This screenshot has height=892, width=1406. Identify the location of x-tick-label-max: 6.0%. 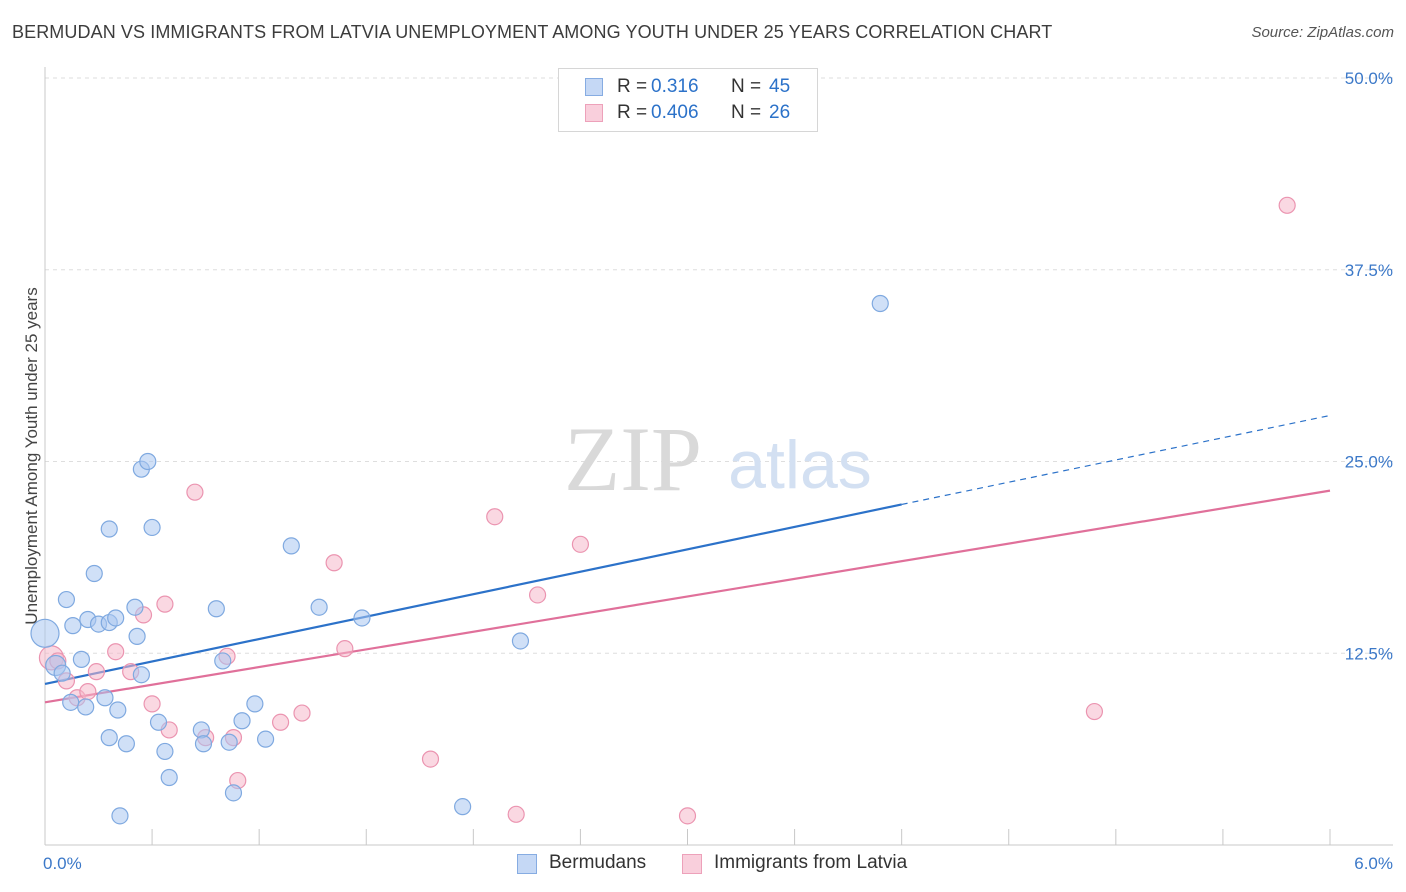
(1373, 863).